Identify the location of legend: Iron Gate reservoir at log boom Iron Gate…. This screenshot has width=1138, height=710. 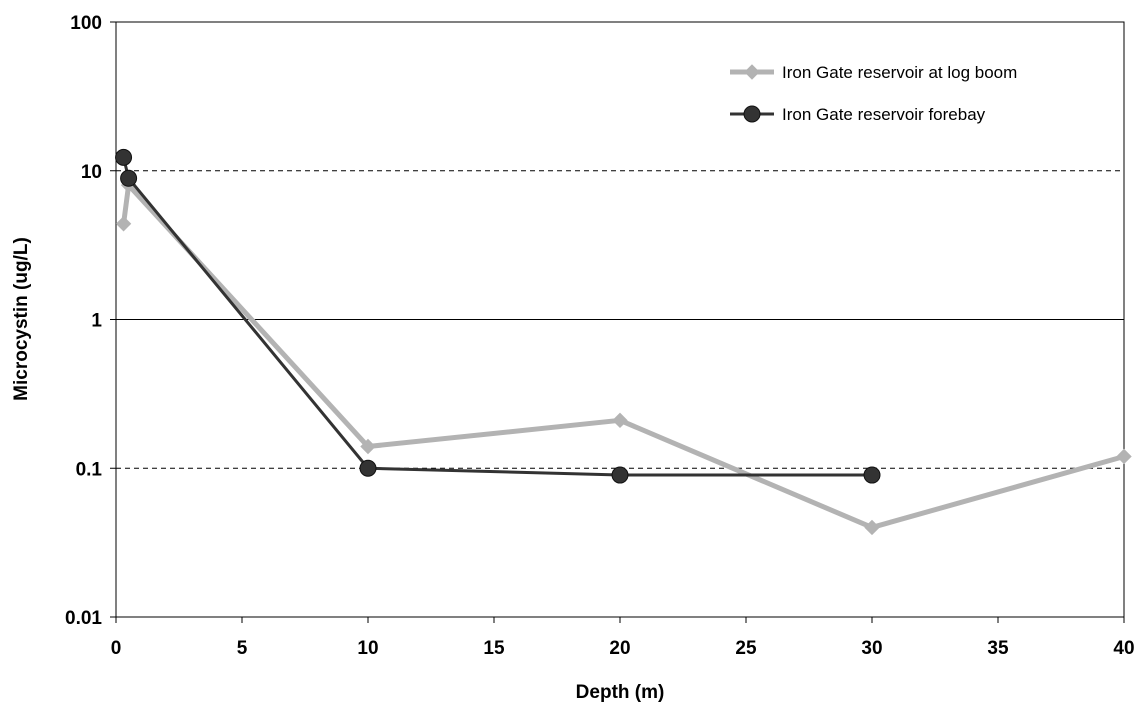
(873, 93).